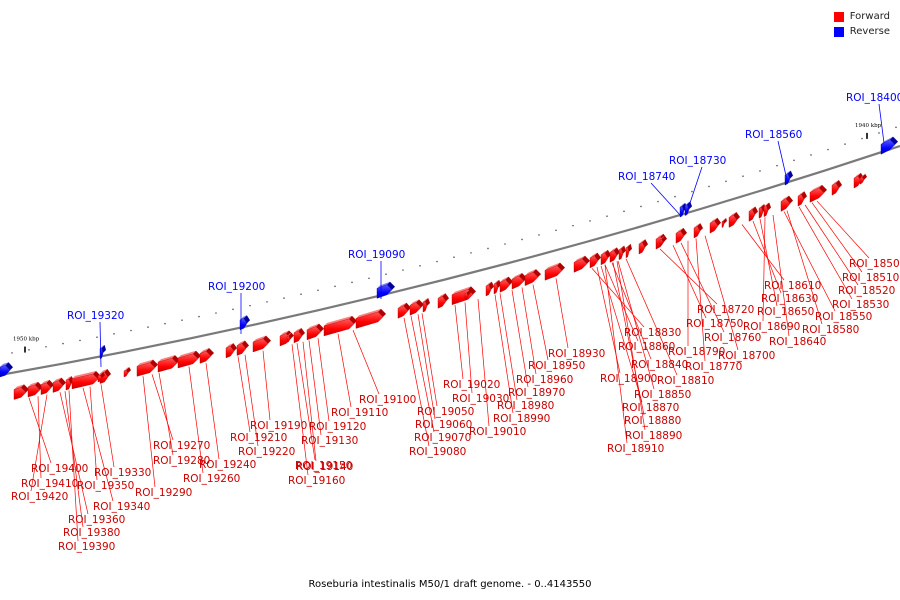 The image size is (900, 600). What do you see at coordinates (26, 340) in the screenshot?
I see `tick-label: 1950 kbp` at bounding box center [26, 340].